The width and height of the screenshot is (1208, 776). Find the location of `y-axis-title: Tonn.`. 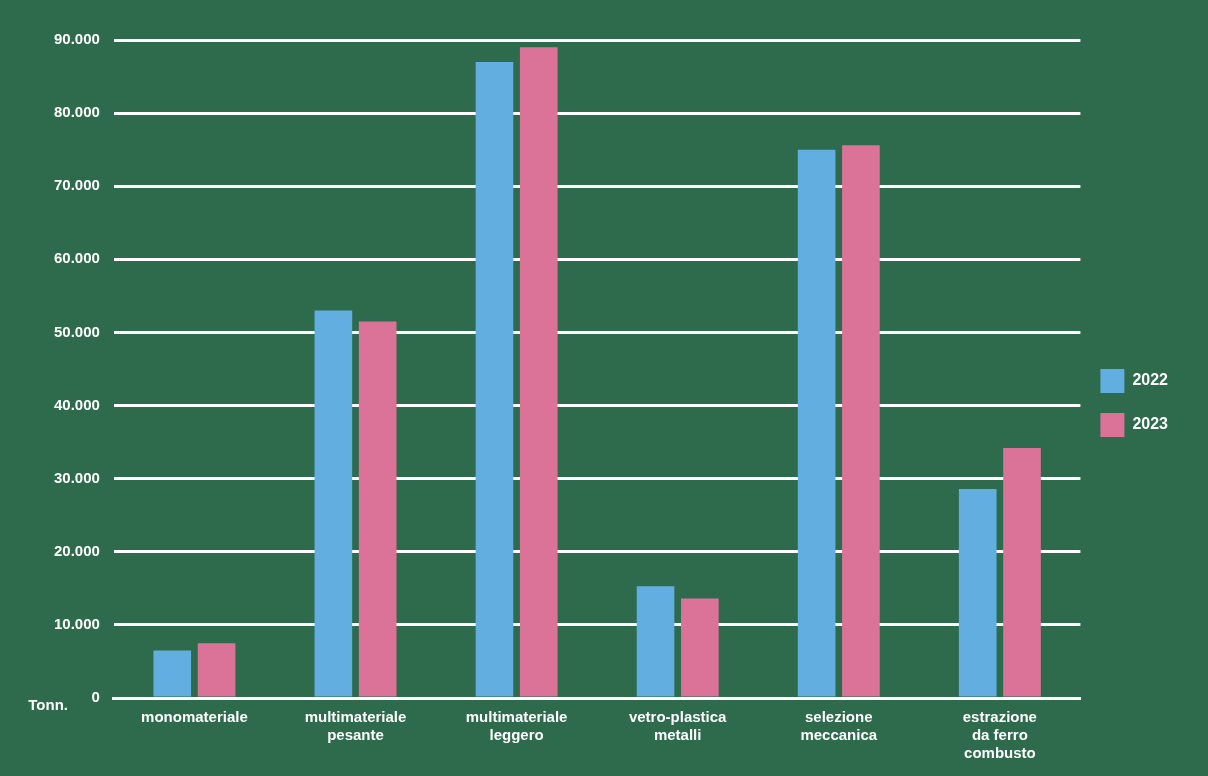

y-axis-title: Tonn. is located at coordinates (48, 705).